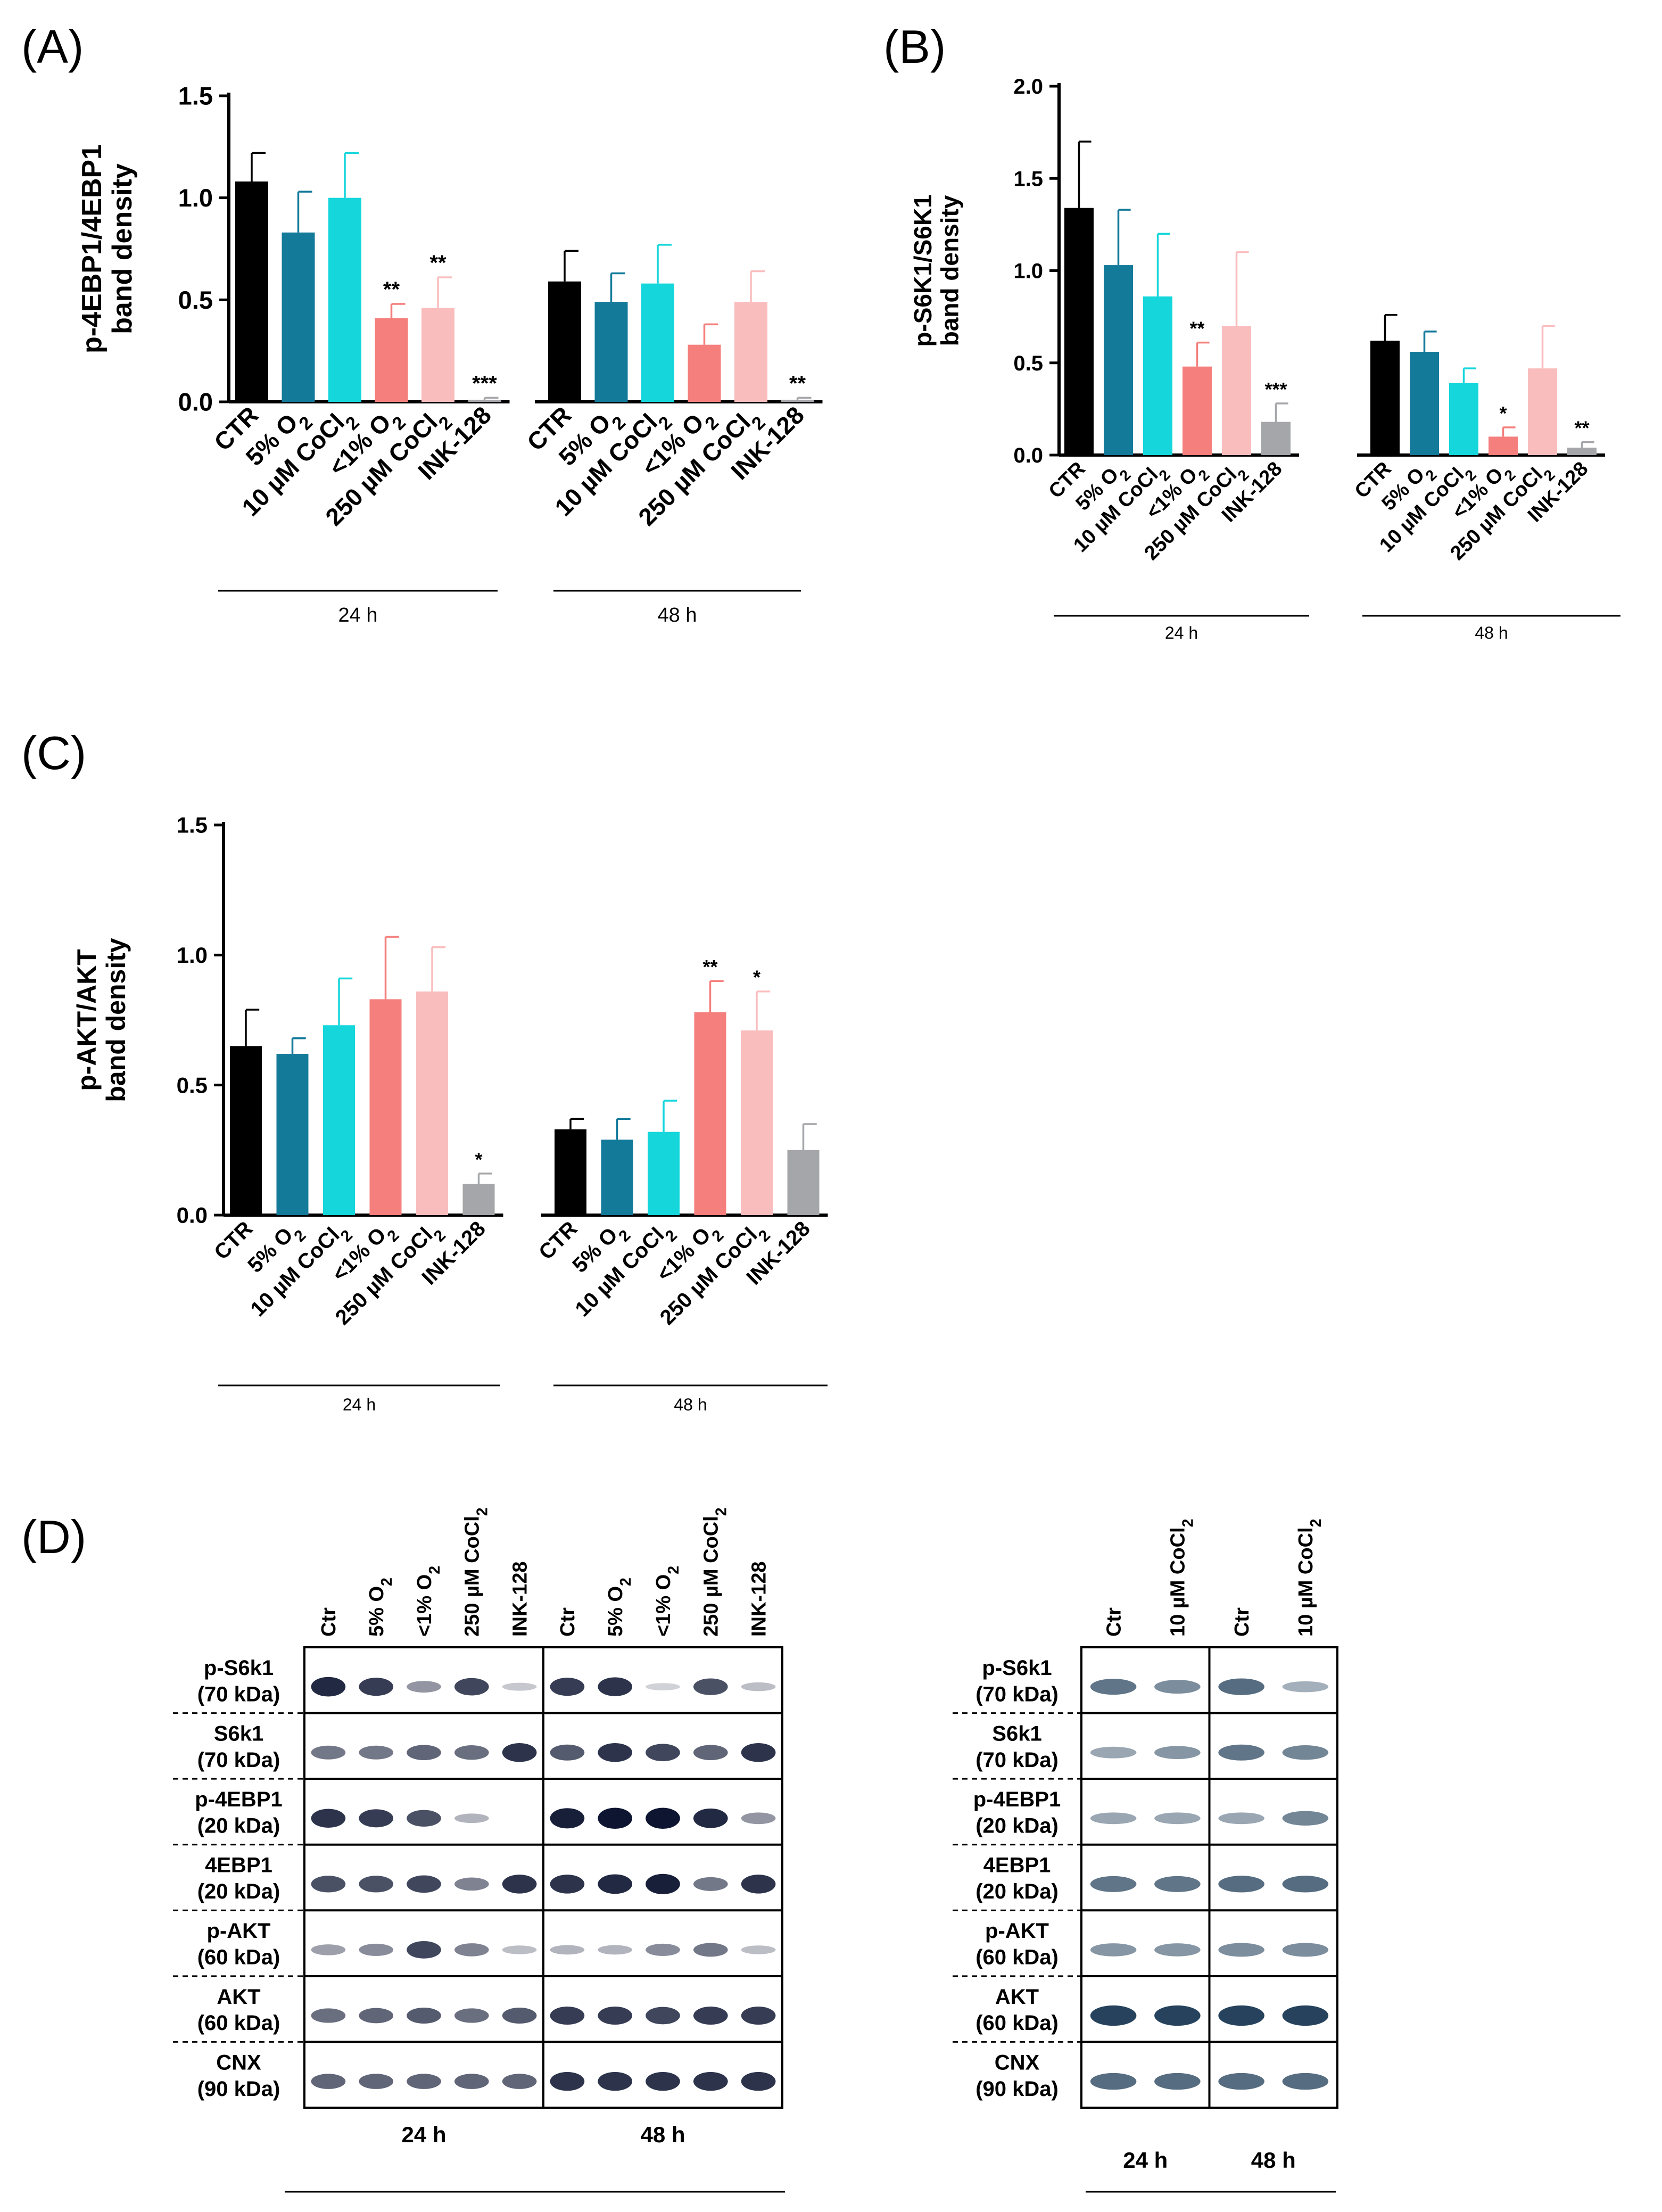 This screenshot has width=1662, height=2212. I want to click on panel-label: (D), so click(53, 1537).